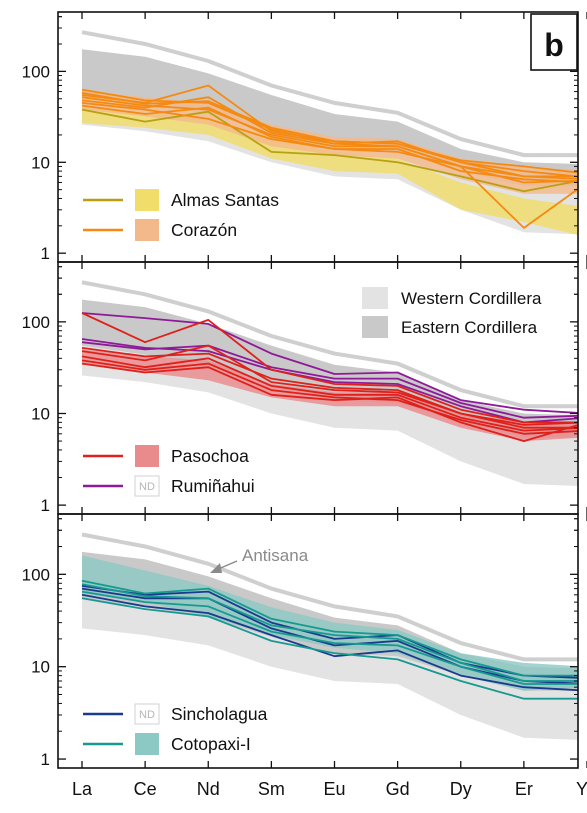 This screenshot has height=813, width=587. Describe the element at coordinates (271, 789) in the screenshot. I see `x-tick-label: Sm` at that location.